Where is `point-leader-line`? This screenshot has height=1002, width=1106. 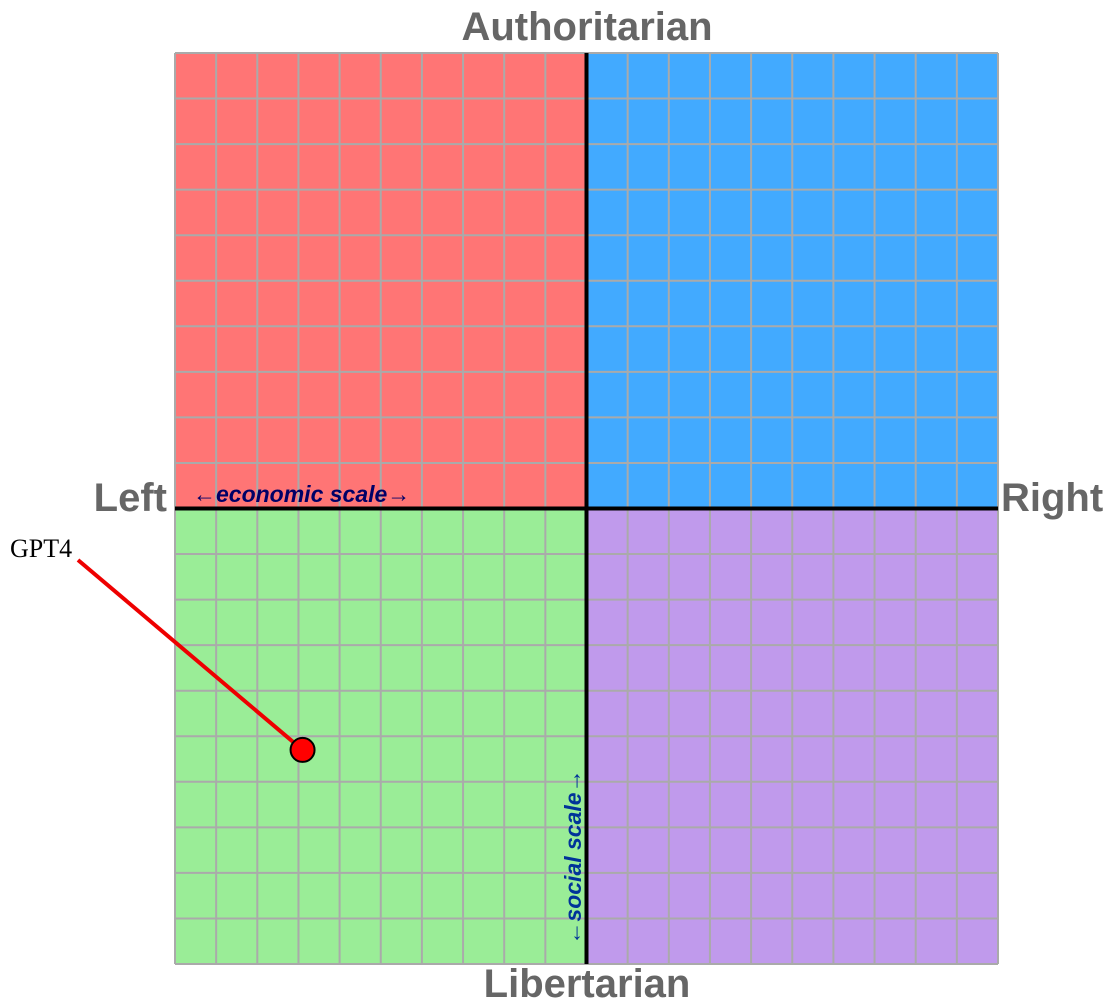 point-leader-line is located at coordinates (190, 655).